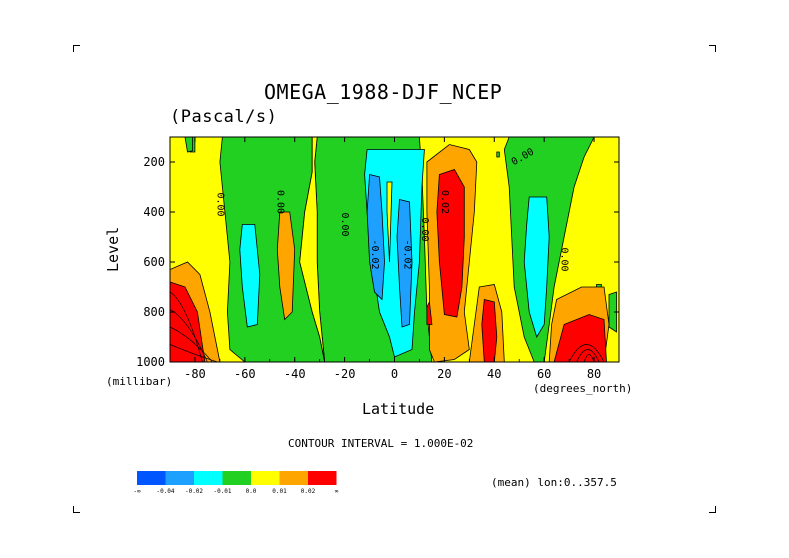 The height and width of the screenshot is (558, 789). Describe the element at coordinates (251, 491) in the screenshot. I see `colorbar-label: 0.0` at that location.